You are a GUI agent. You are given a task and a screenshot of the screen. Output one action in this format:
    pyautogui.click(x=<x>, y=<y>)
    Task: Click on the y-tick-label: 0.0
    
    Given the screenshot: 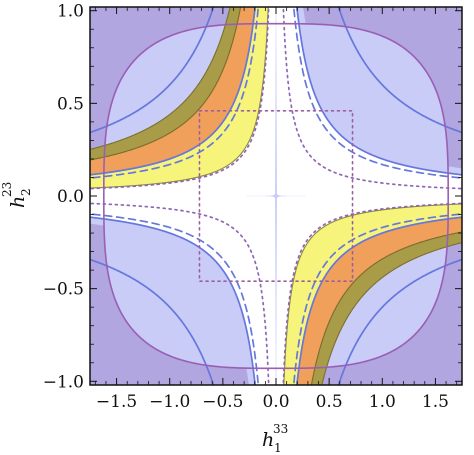 What is the action you would take?
    pyautogui.click(x=70, y=197)
    